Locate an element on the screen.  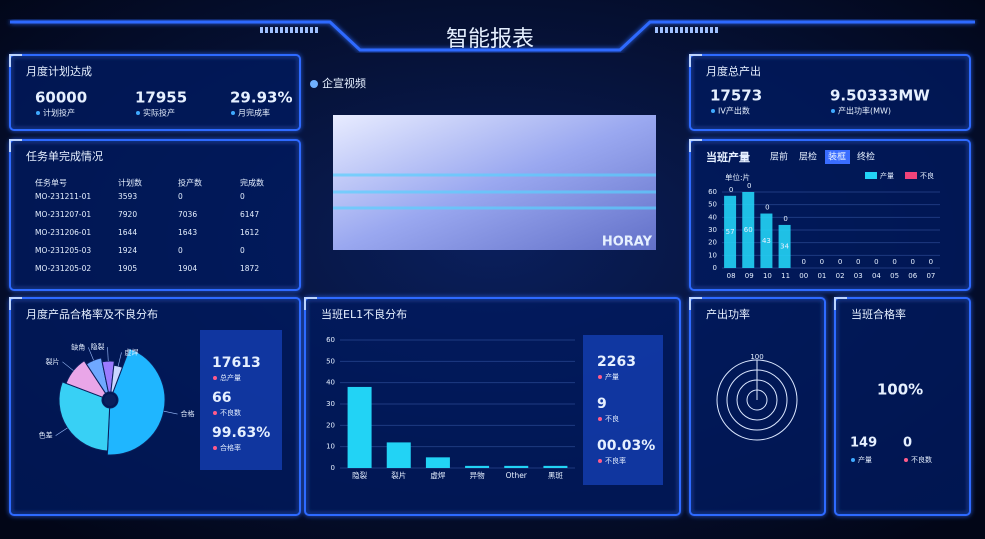
header-title: 智能报表 is located at coordinates (490, 39).